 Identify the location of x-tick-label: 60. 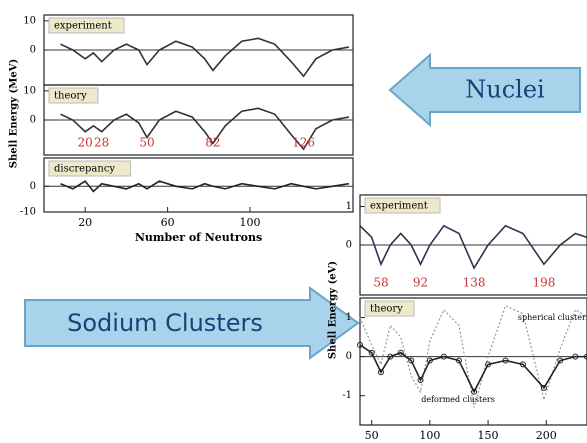
(168, 222).